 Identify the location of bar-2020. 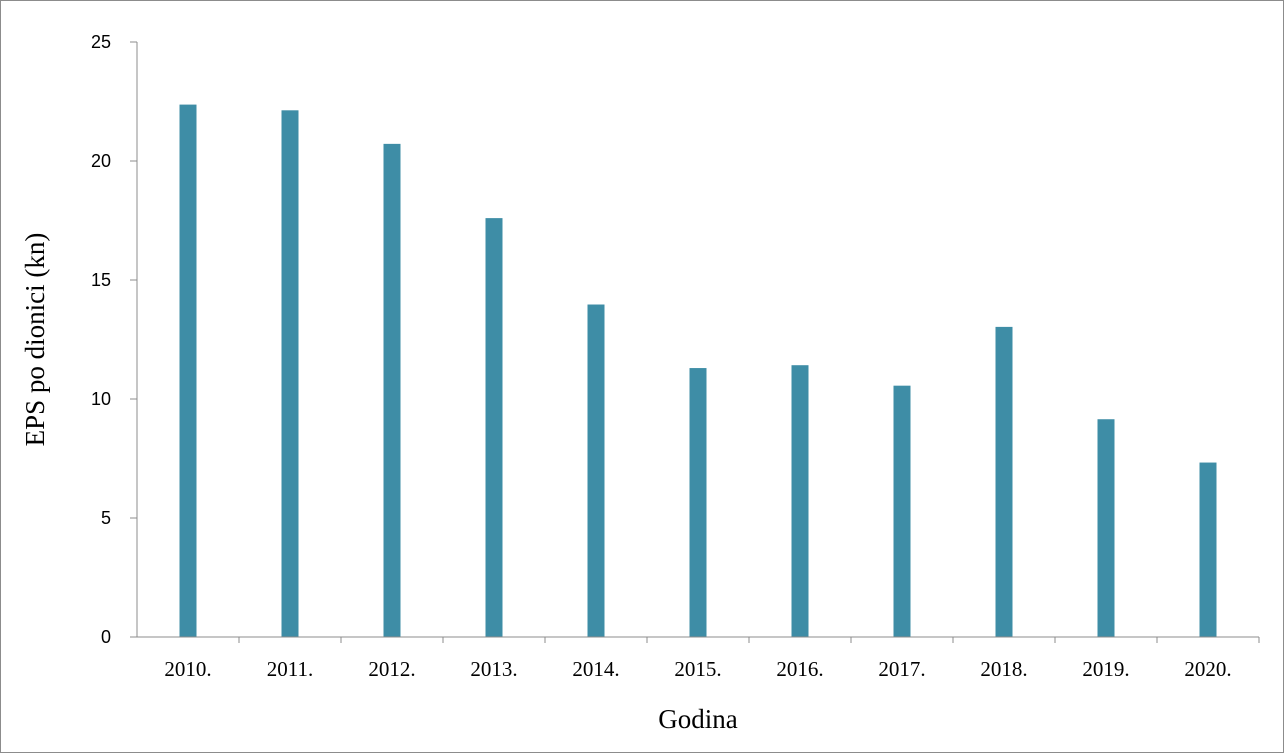
(1208, 549).